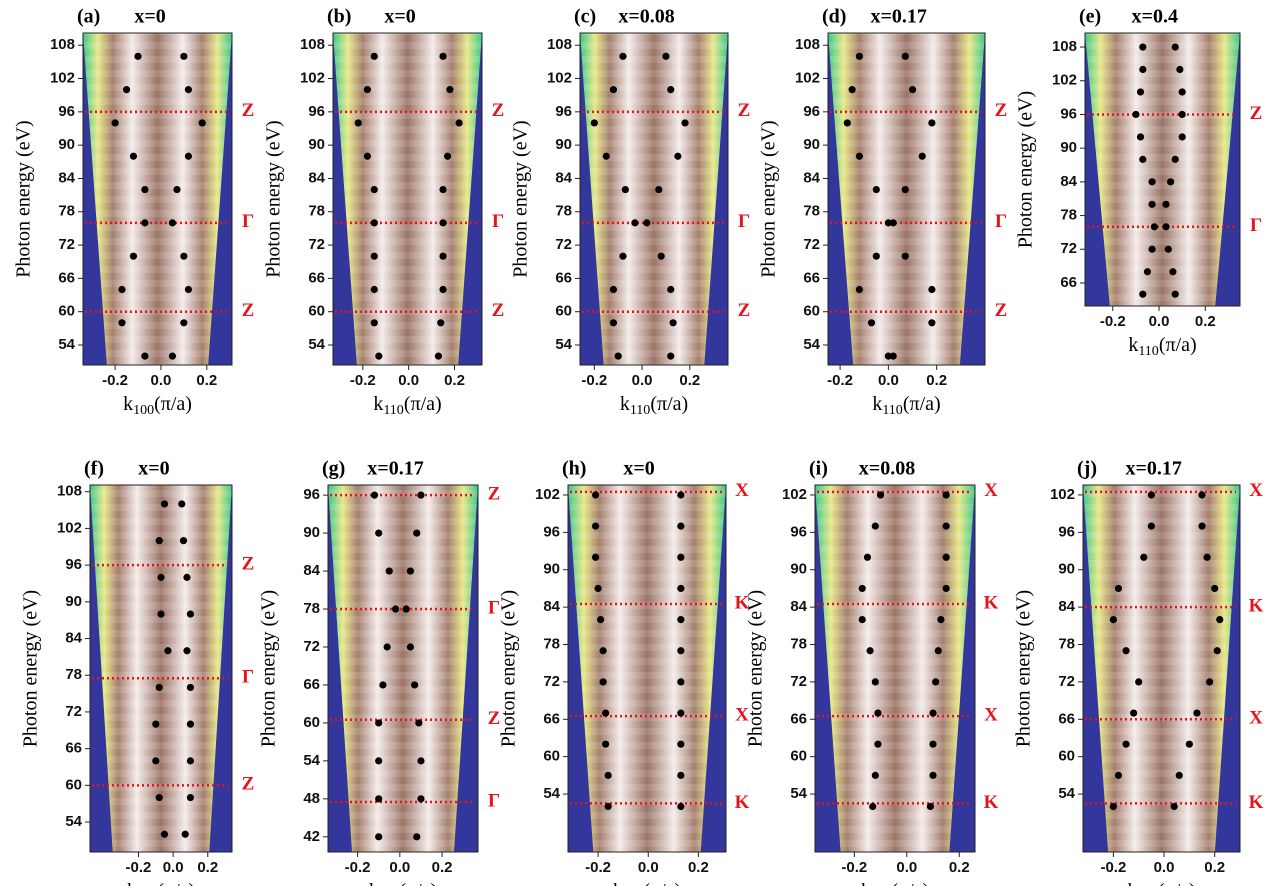  What do you see at coordinates (408, 380) in the screenshot?
I see `x-tick-label: 0.0` at bounding box center [408, 380].